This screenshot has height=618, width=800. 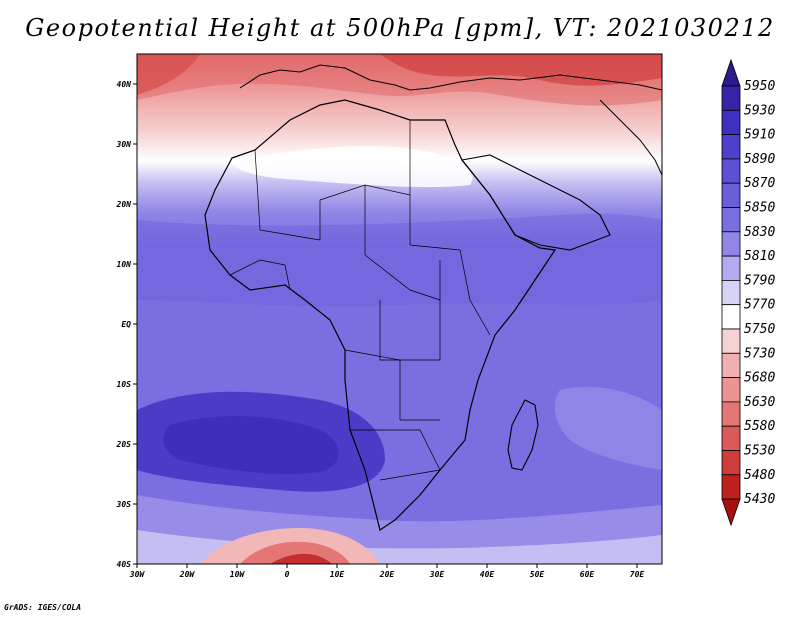 I want to click on x-tick-label: 60E, so click(x=587, y=574).